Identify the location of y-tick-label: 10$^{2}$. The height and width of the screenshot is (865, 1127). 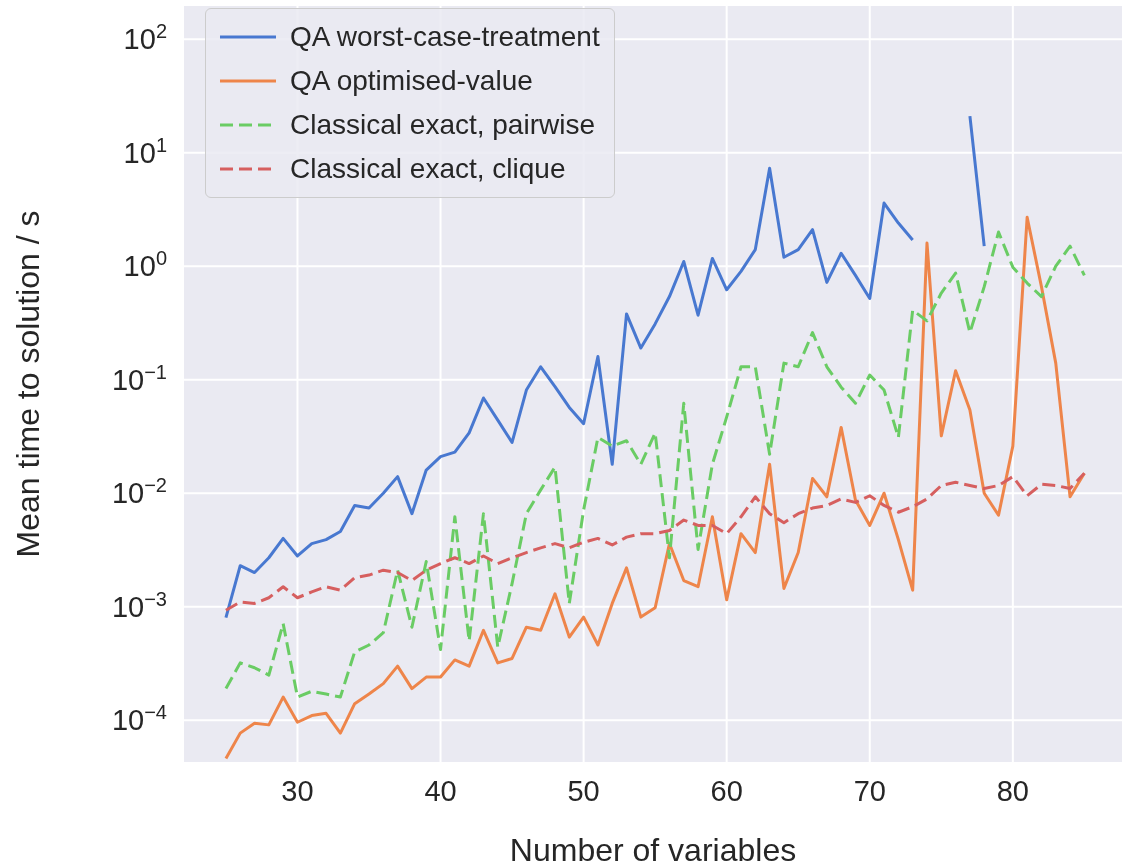
(145, 38).